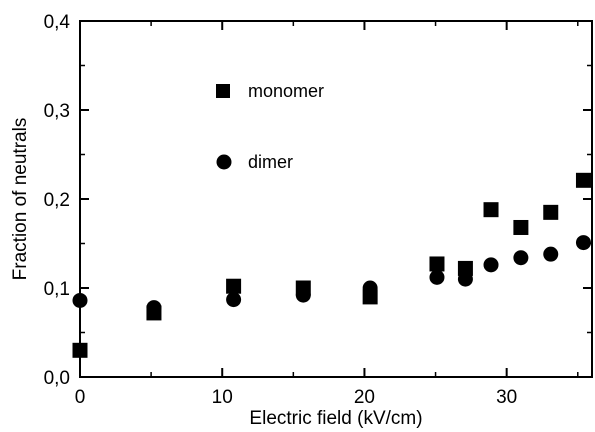 The height and width of the screenshot is (432, 595). What do you see at coordinates (223, 91) in the screenshot?
I see `legend-monomer-marker` at bounding box center [223, 91].